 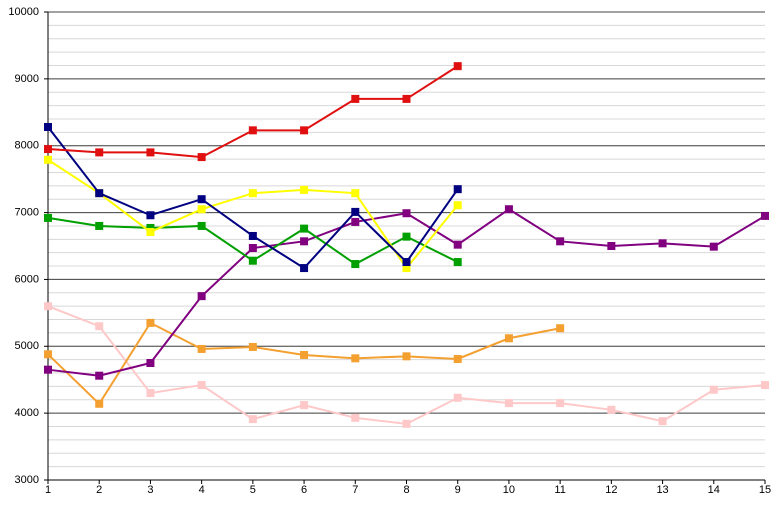 I want to click on x-tick-label: 4, so click(x=202, y=490).